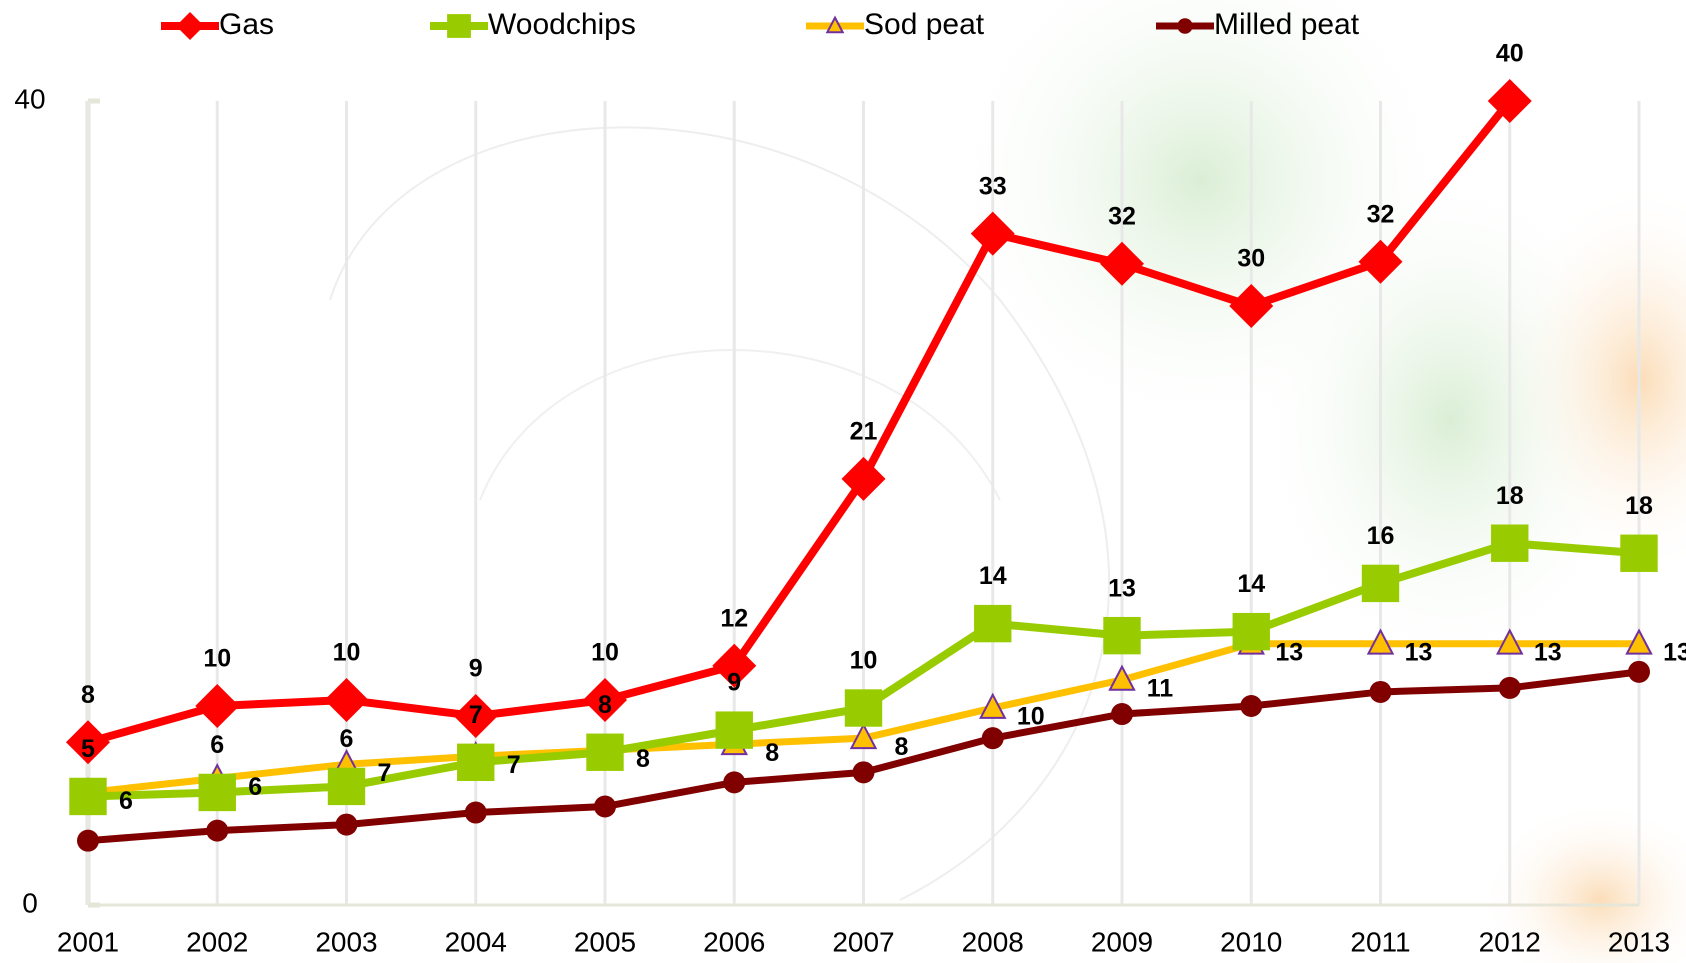  What do you see at coordinates (993, 186) in the screenshot?
I see `data-label: 33` at bounding box center [993, 186].